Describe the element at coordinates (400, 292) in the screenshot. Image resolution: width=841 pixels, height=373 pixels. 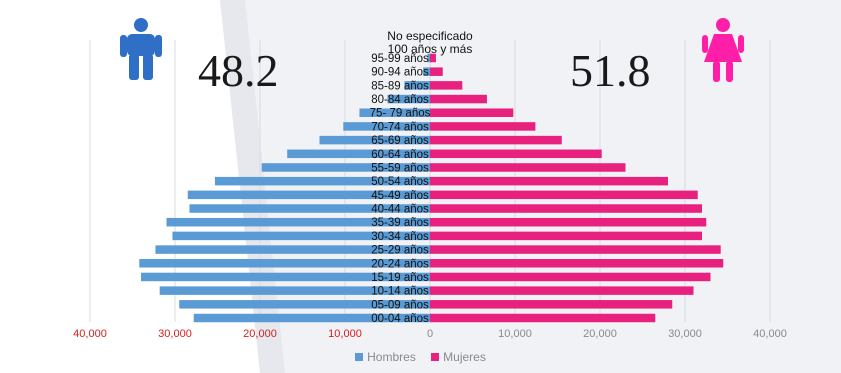
I see `category-label: 10-14 años` at that location.